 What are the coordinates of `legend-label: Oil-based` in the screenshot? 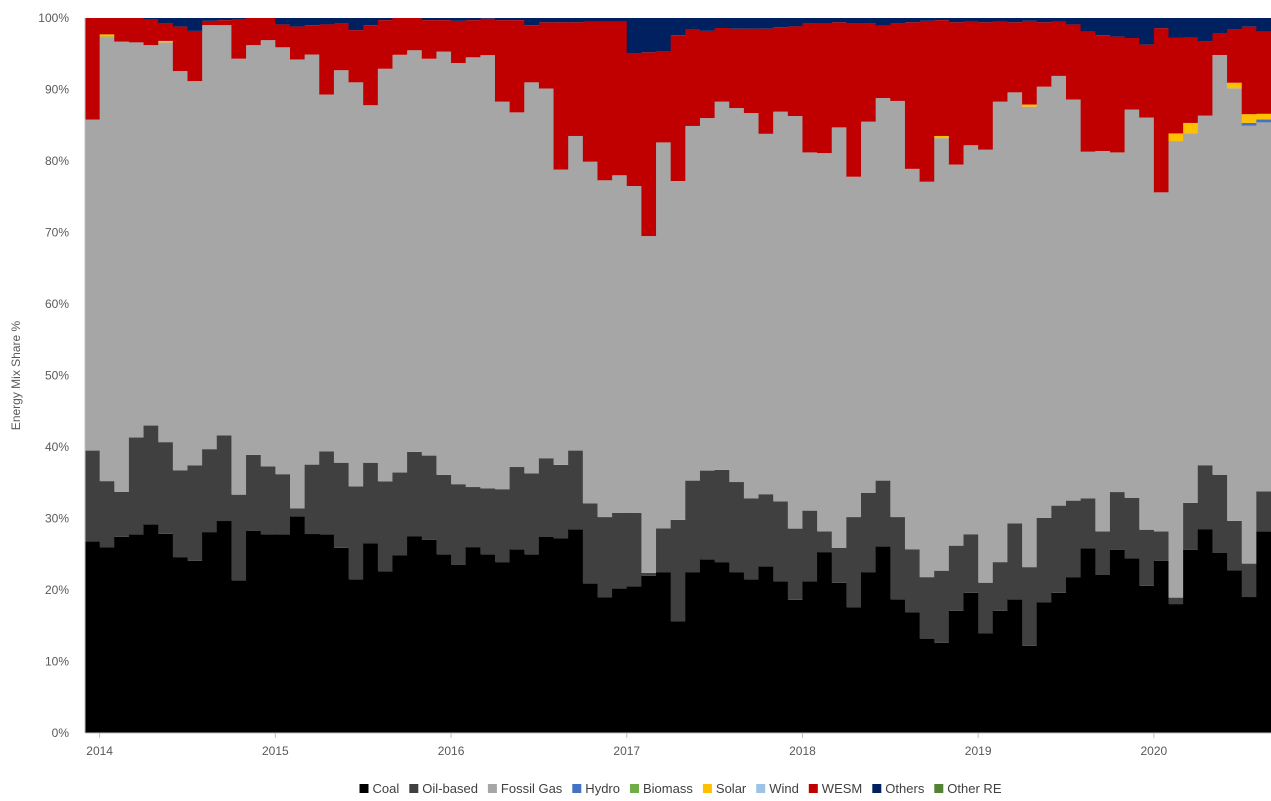 It's located at (450, 788).